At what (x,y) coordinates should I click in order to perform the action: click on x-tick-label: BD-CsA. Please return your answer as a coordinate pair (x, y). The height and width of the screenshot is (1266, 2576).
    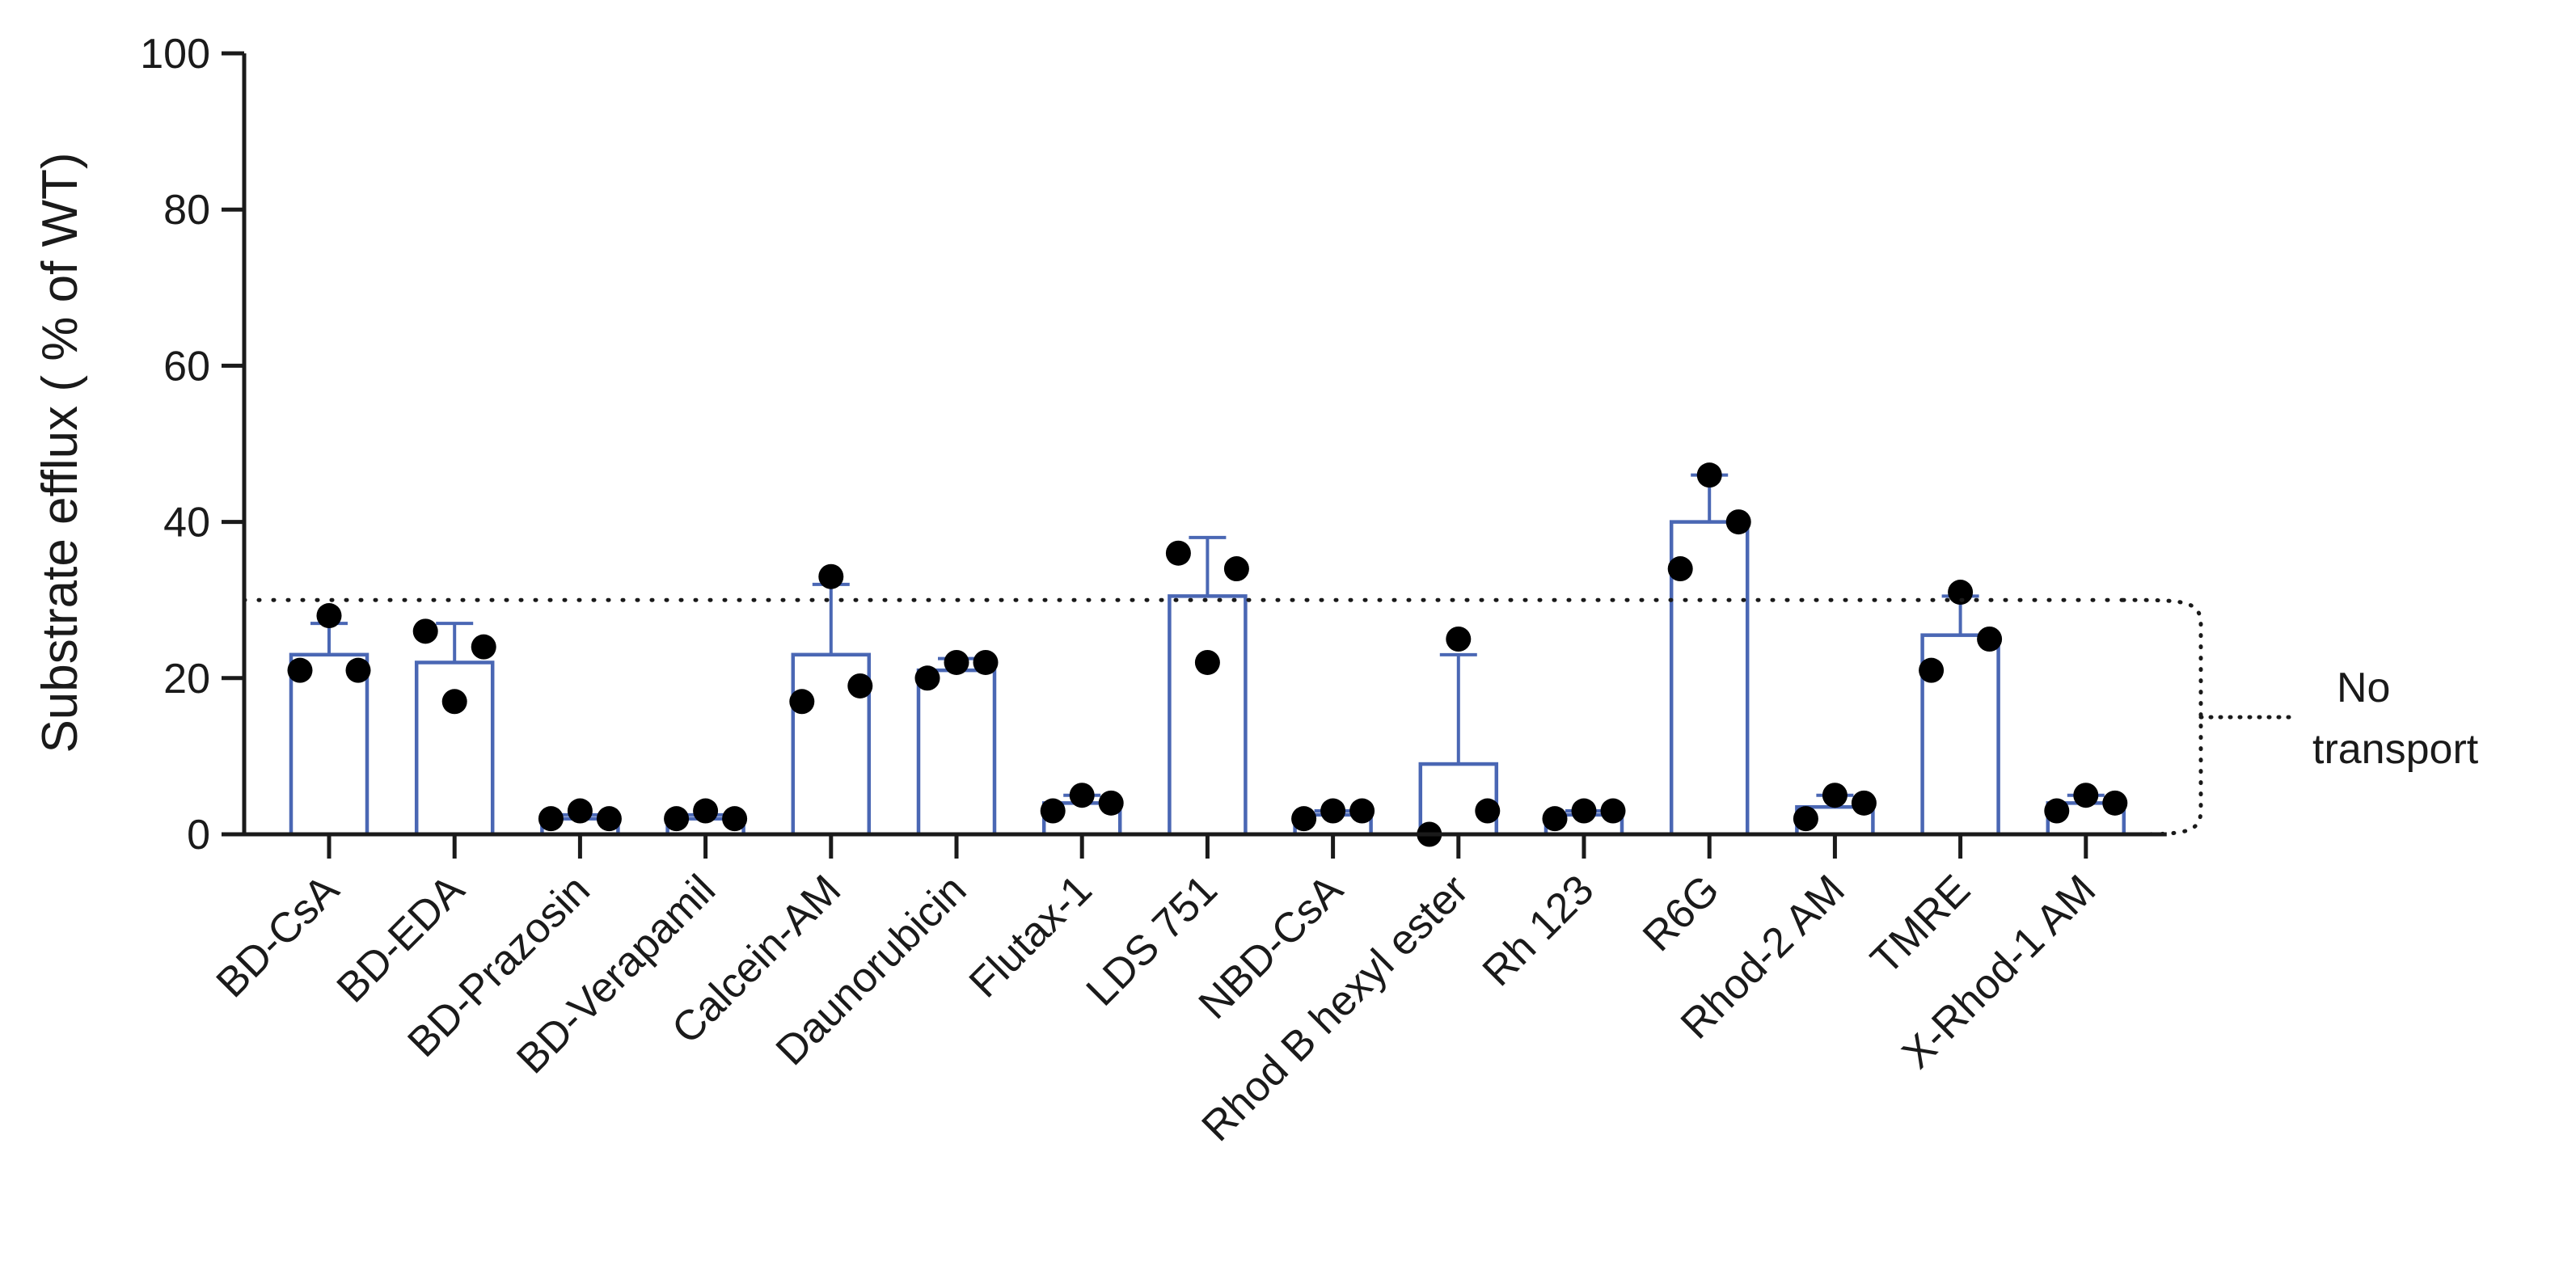
    Looking at the image, I should click on (278, 936).